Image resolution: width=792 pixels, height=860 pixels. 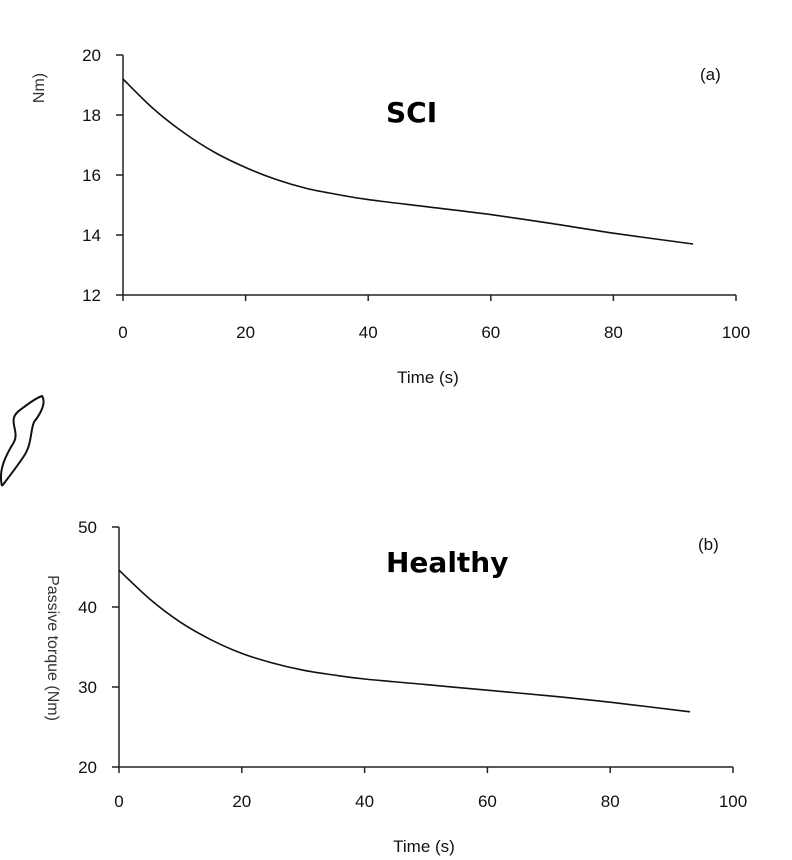 What do you see at coordinates (710, 74) in the screenshot?
I see `panel-a-tag: (a)` at bounding box center [710, 74].